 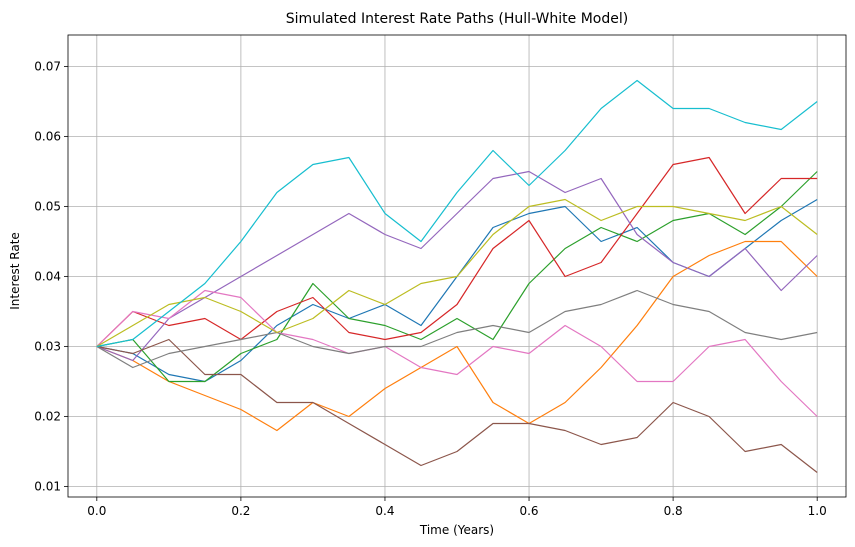 What do you see at coordinates (673, 511) in the screenshot?
I see `x-tick-label: 0.8` at bounding box center [673, 511].